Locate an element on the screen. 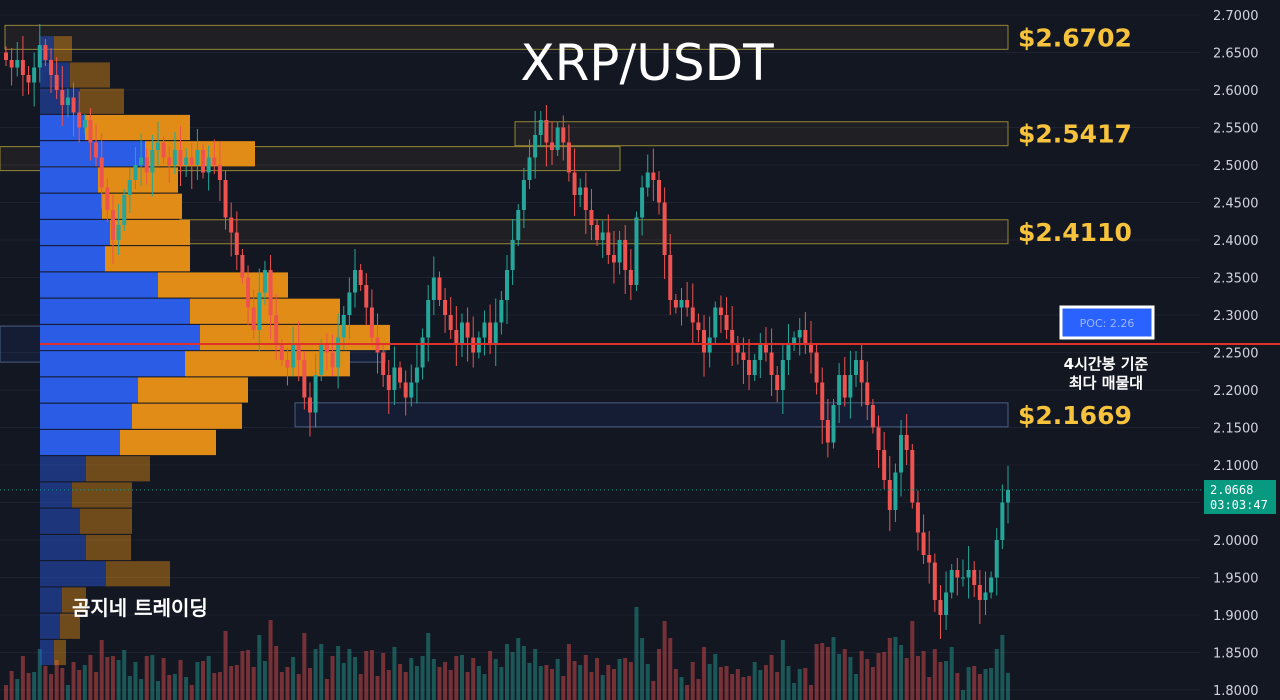  y-tick-label: 2.4000 is located at coordinates (1236, 241).